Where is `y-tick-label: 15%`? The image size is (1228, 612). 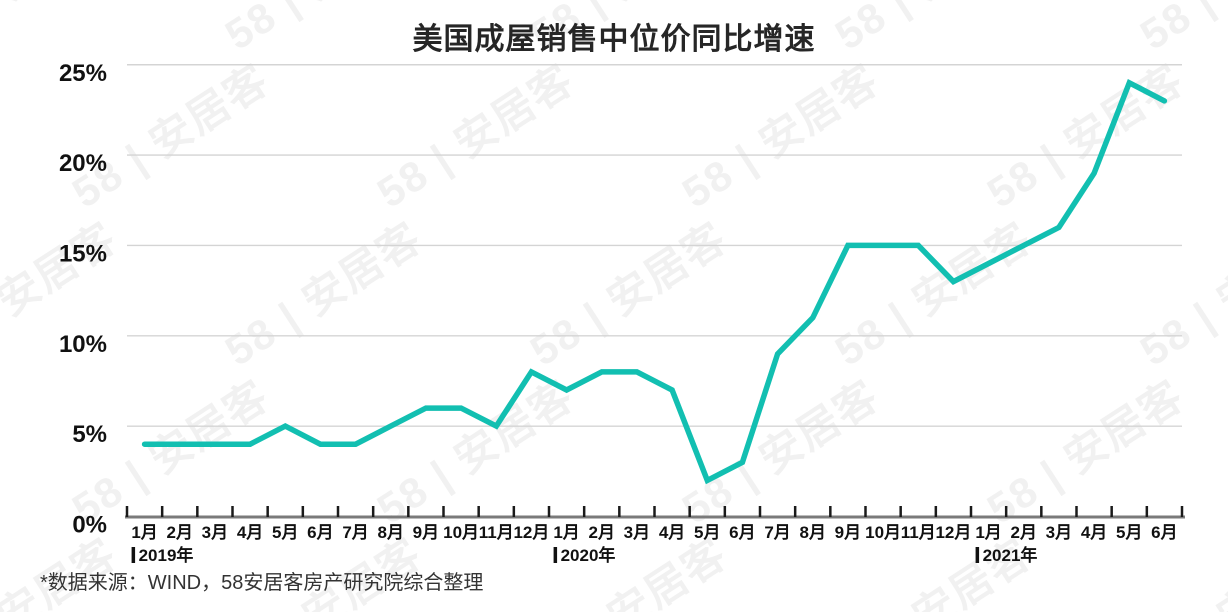 y-tick-label: 15% is located at coordinates (83, 253).